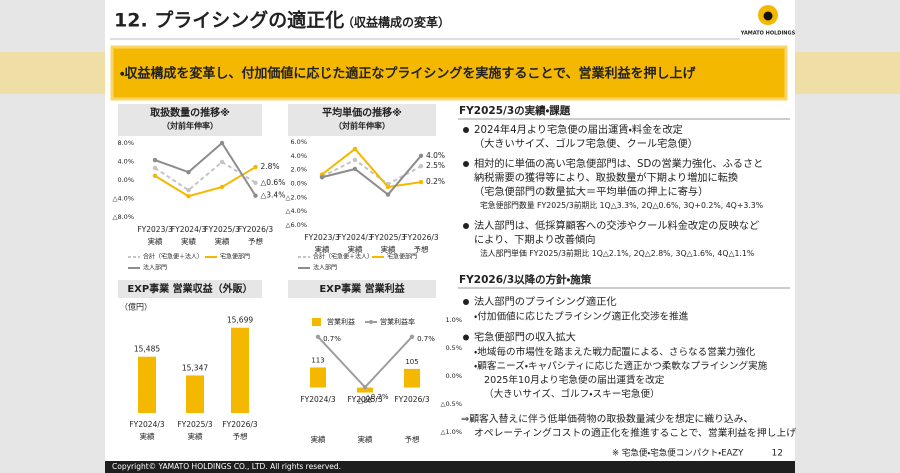  What do you see at coordinates (229, 20) in the screenshot?
I see `title: 12. プライシングの適正化` at bounding box center [229, 20].